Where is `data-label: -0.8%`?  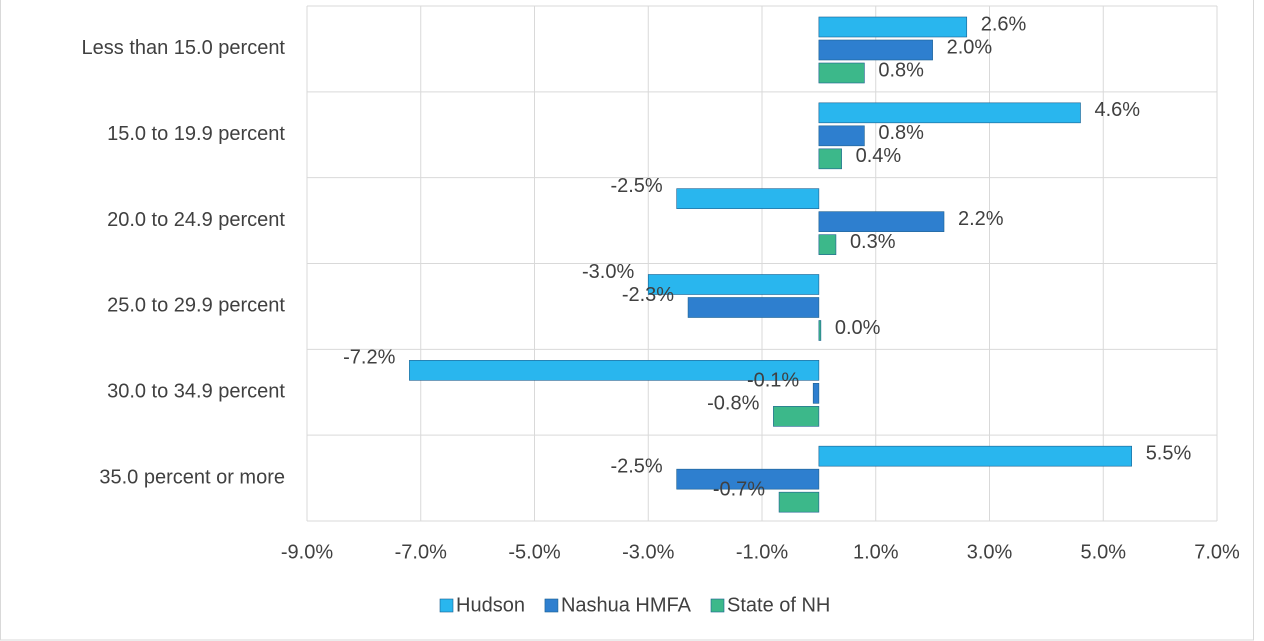
data-label: -0.8% is located at coordinates (733, 404).